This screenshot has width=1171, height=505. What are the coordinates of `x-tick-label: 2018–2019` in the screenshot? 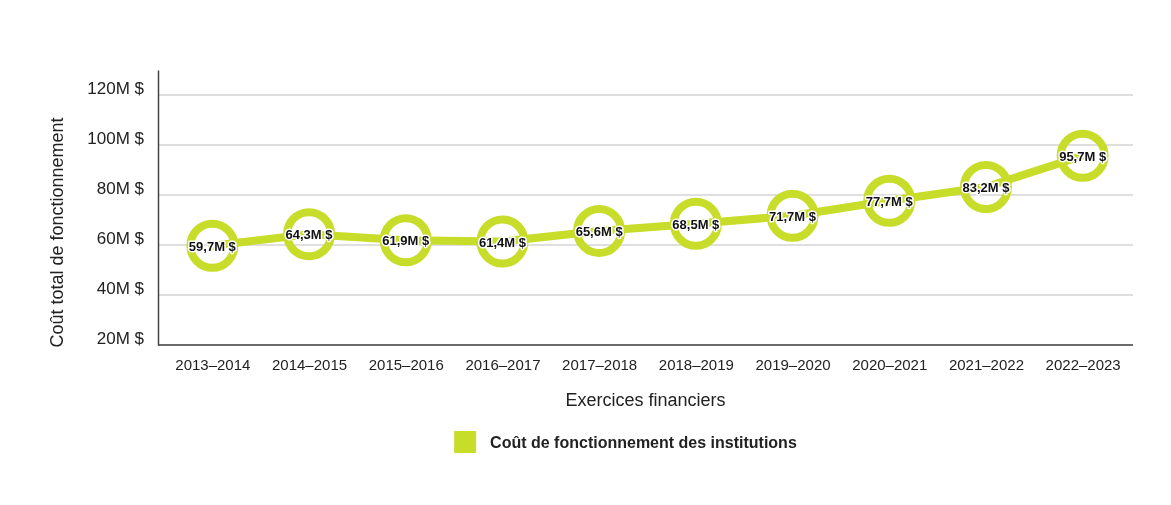 It's located at (696, 364).